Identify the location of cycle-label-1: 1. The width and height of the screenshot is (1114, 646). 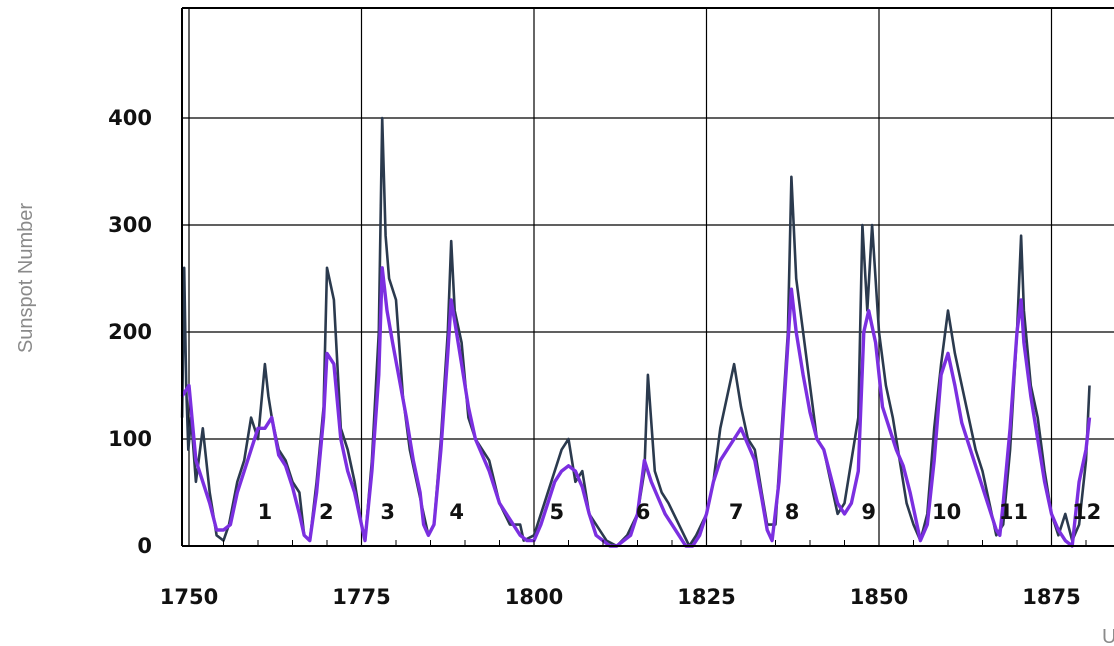
(265, 512).